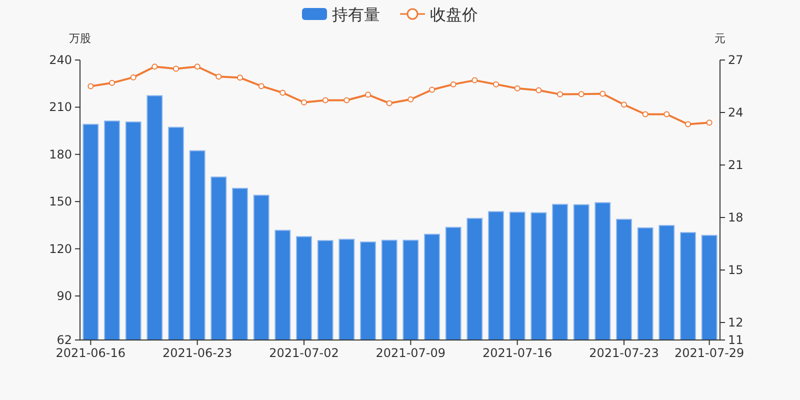 Image resolution: width=800 pixels, height=400 pixels. I want to click on y-tick-label: 62, so click(64, 340).